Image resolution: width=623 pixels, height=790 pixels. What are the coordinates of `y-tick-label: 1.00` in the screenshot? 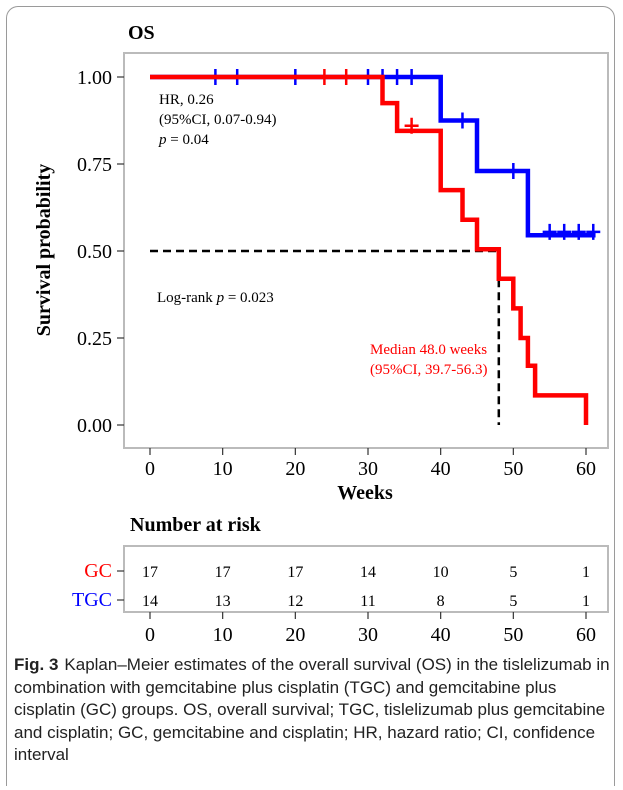 It's located at (94, 78).